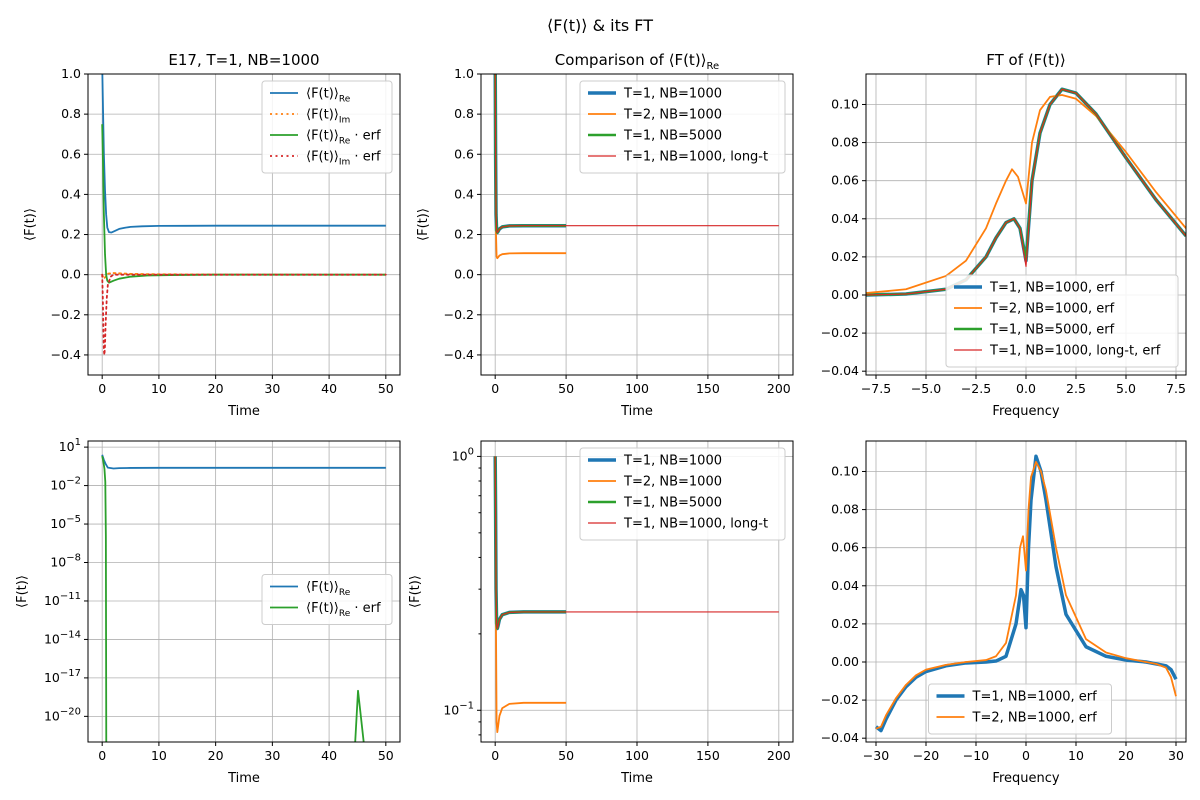  I want to click on x-tick-label: −10, so click(976, 755).